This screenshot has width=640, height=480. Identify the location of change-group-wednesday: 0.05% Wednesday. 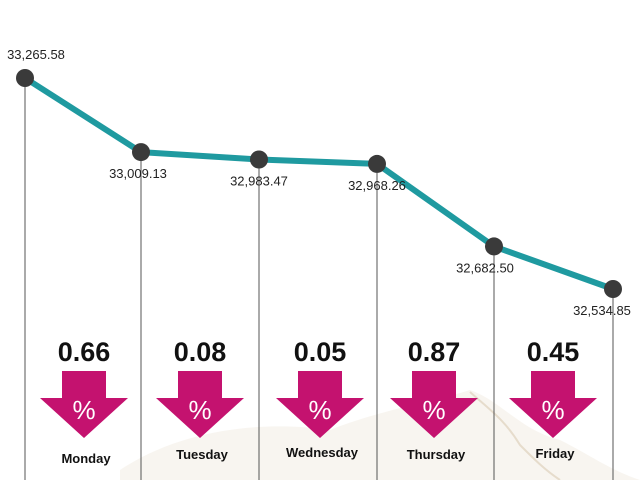
(320, 398).